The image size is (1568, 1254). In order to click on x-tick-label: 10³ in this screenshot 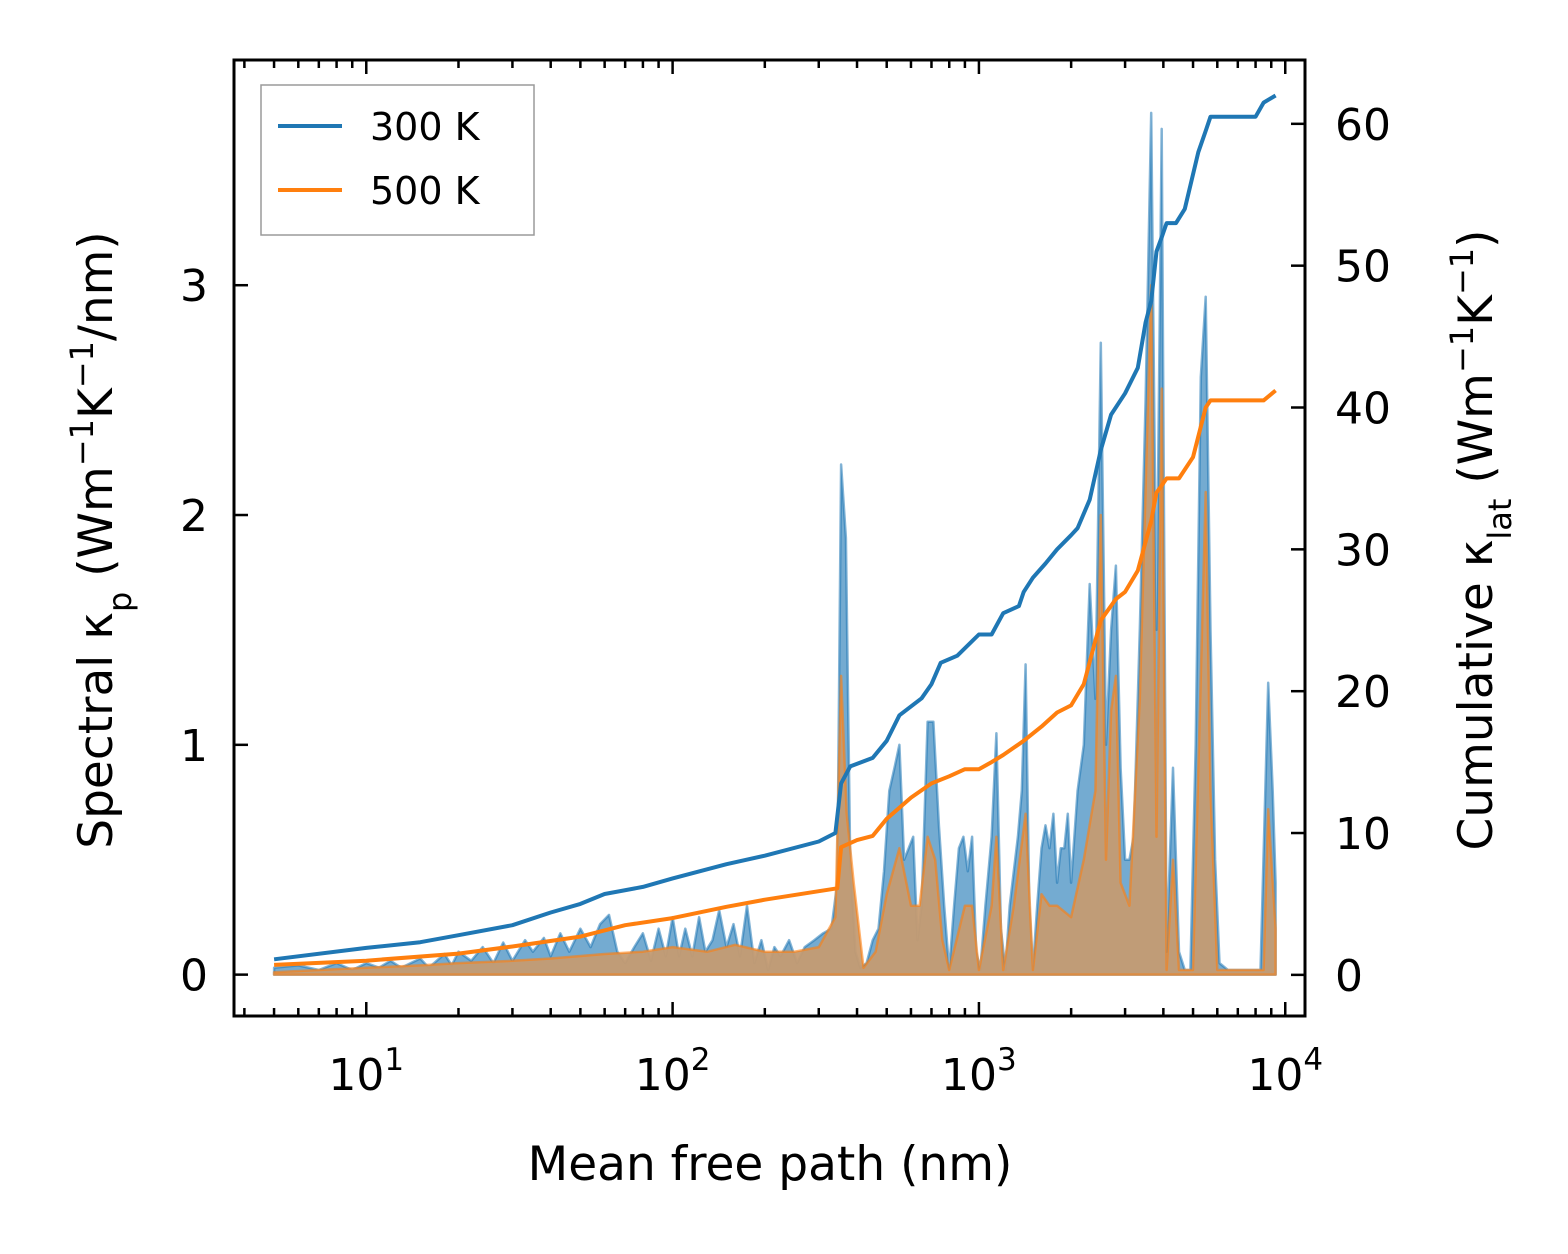, I will do `click(979, 1071)`.